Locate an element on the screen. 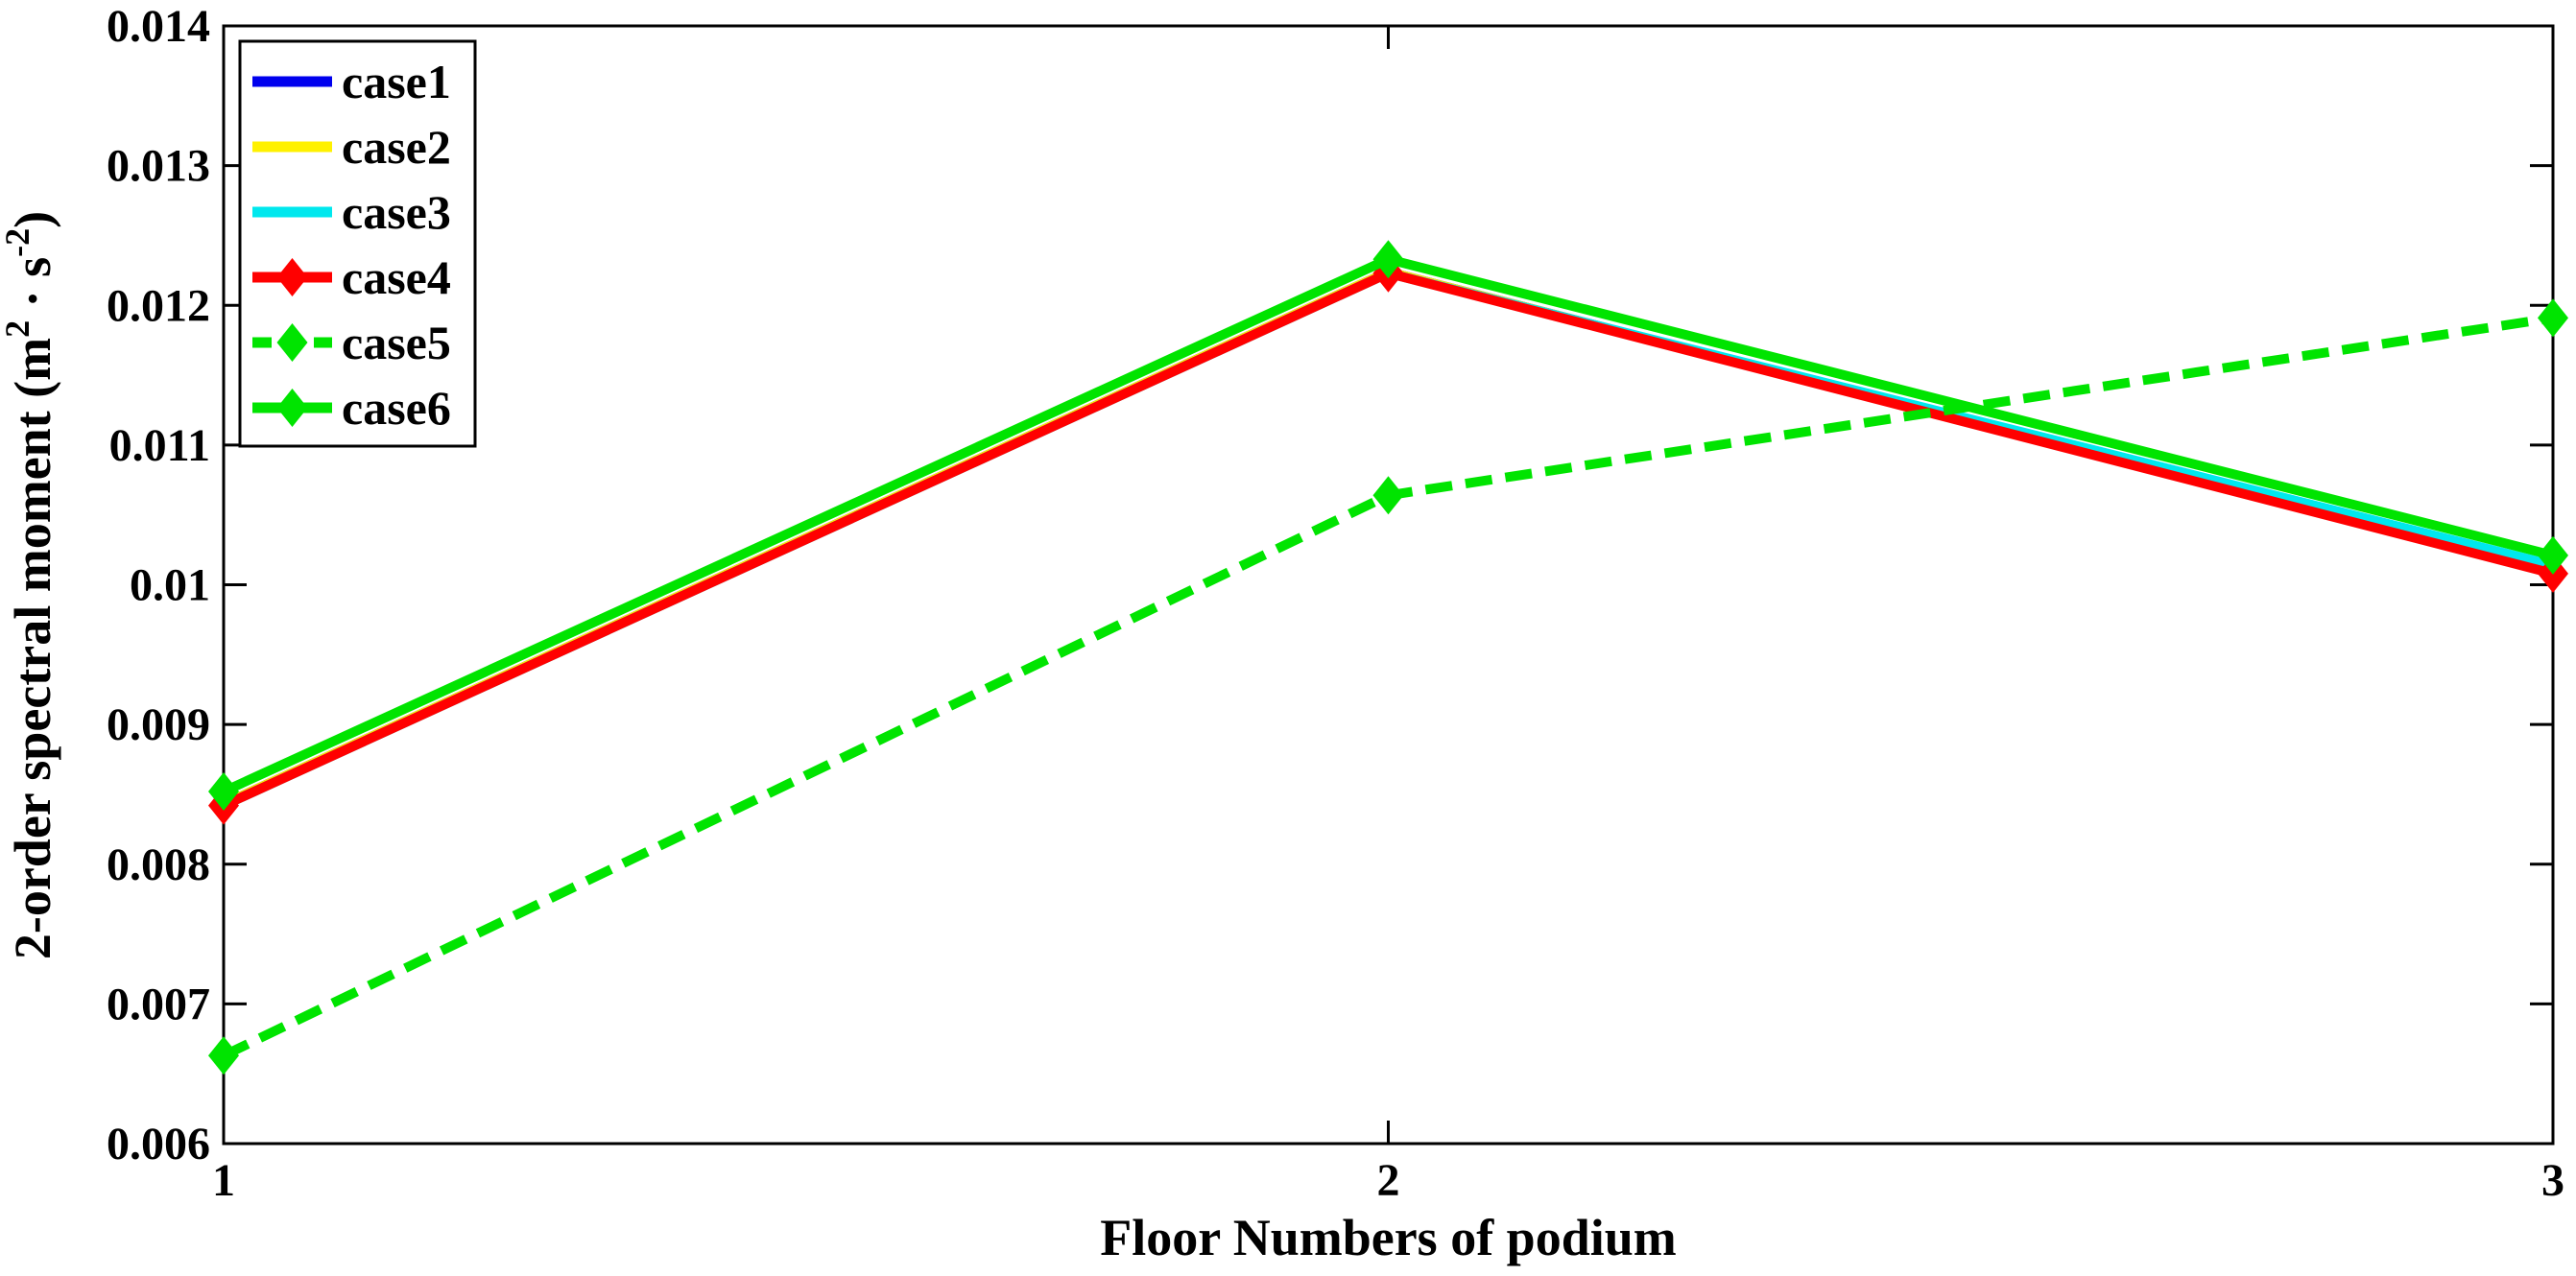  legend-marker-case4 is located at coordinates (292, 277).